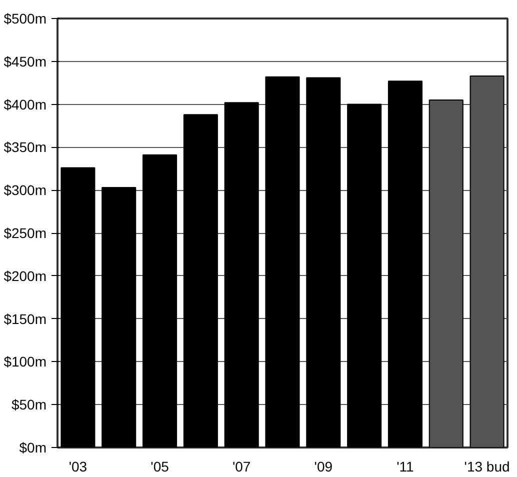 The image size is (517, 477). I want to click on y-tick-label: $500m, so click(25, 18).